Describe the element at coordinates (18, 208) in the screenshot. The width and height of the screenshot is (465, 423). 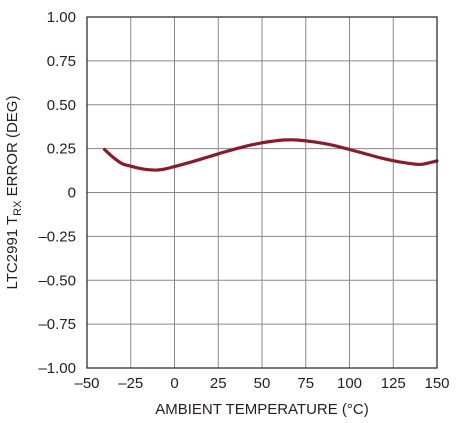
I see `y-axis-title-subscript: RX` at that location.